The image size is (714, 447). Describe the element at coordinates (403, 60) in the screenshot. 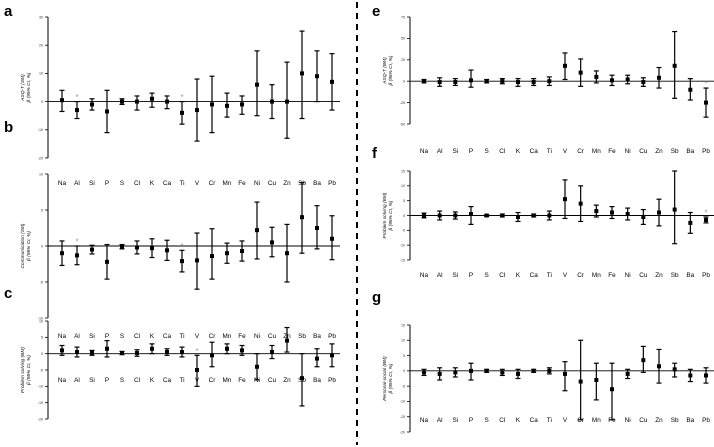

I see `y-tick-label: 25` at that location.